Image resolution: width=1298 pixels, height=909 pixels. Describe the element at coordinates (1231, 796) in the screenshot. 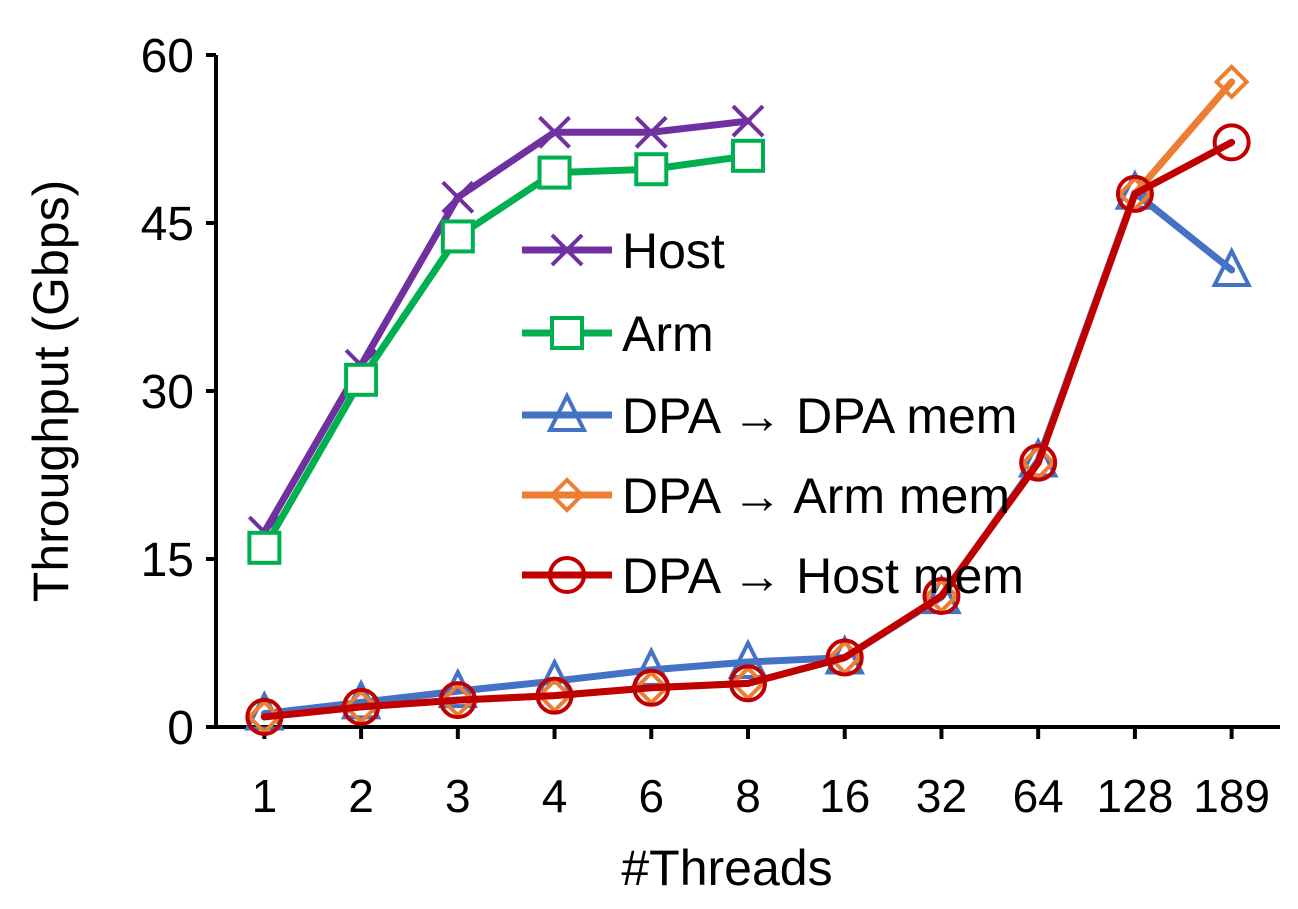

I see `x-tick-label: 189` at that location.